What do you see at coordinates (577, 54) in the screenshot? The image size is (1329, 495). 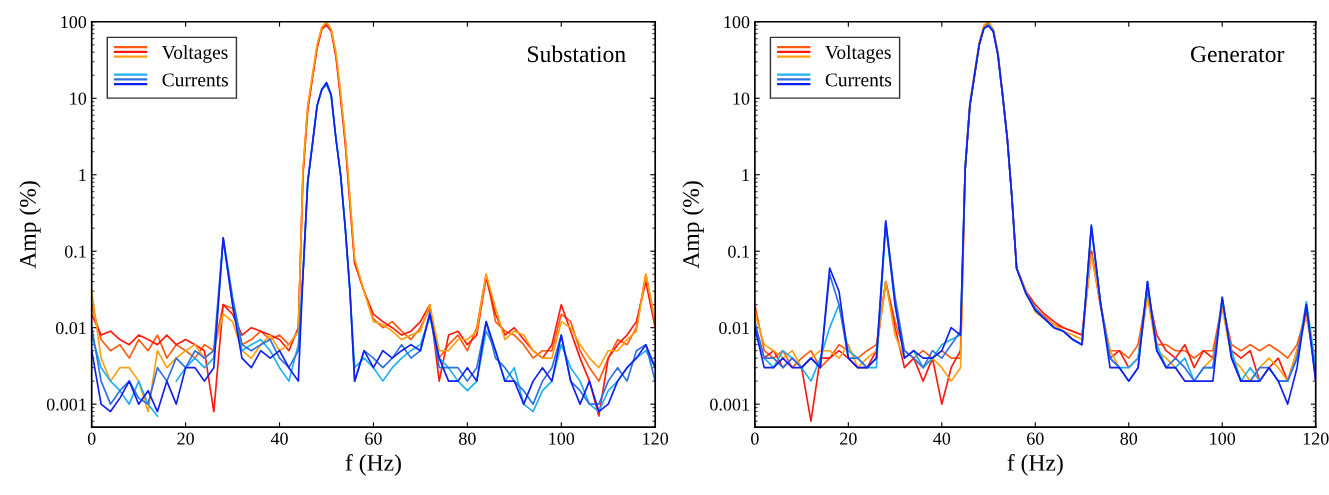 I see `text: Substation` at bounding box center [577, 54].